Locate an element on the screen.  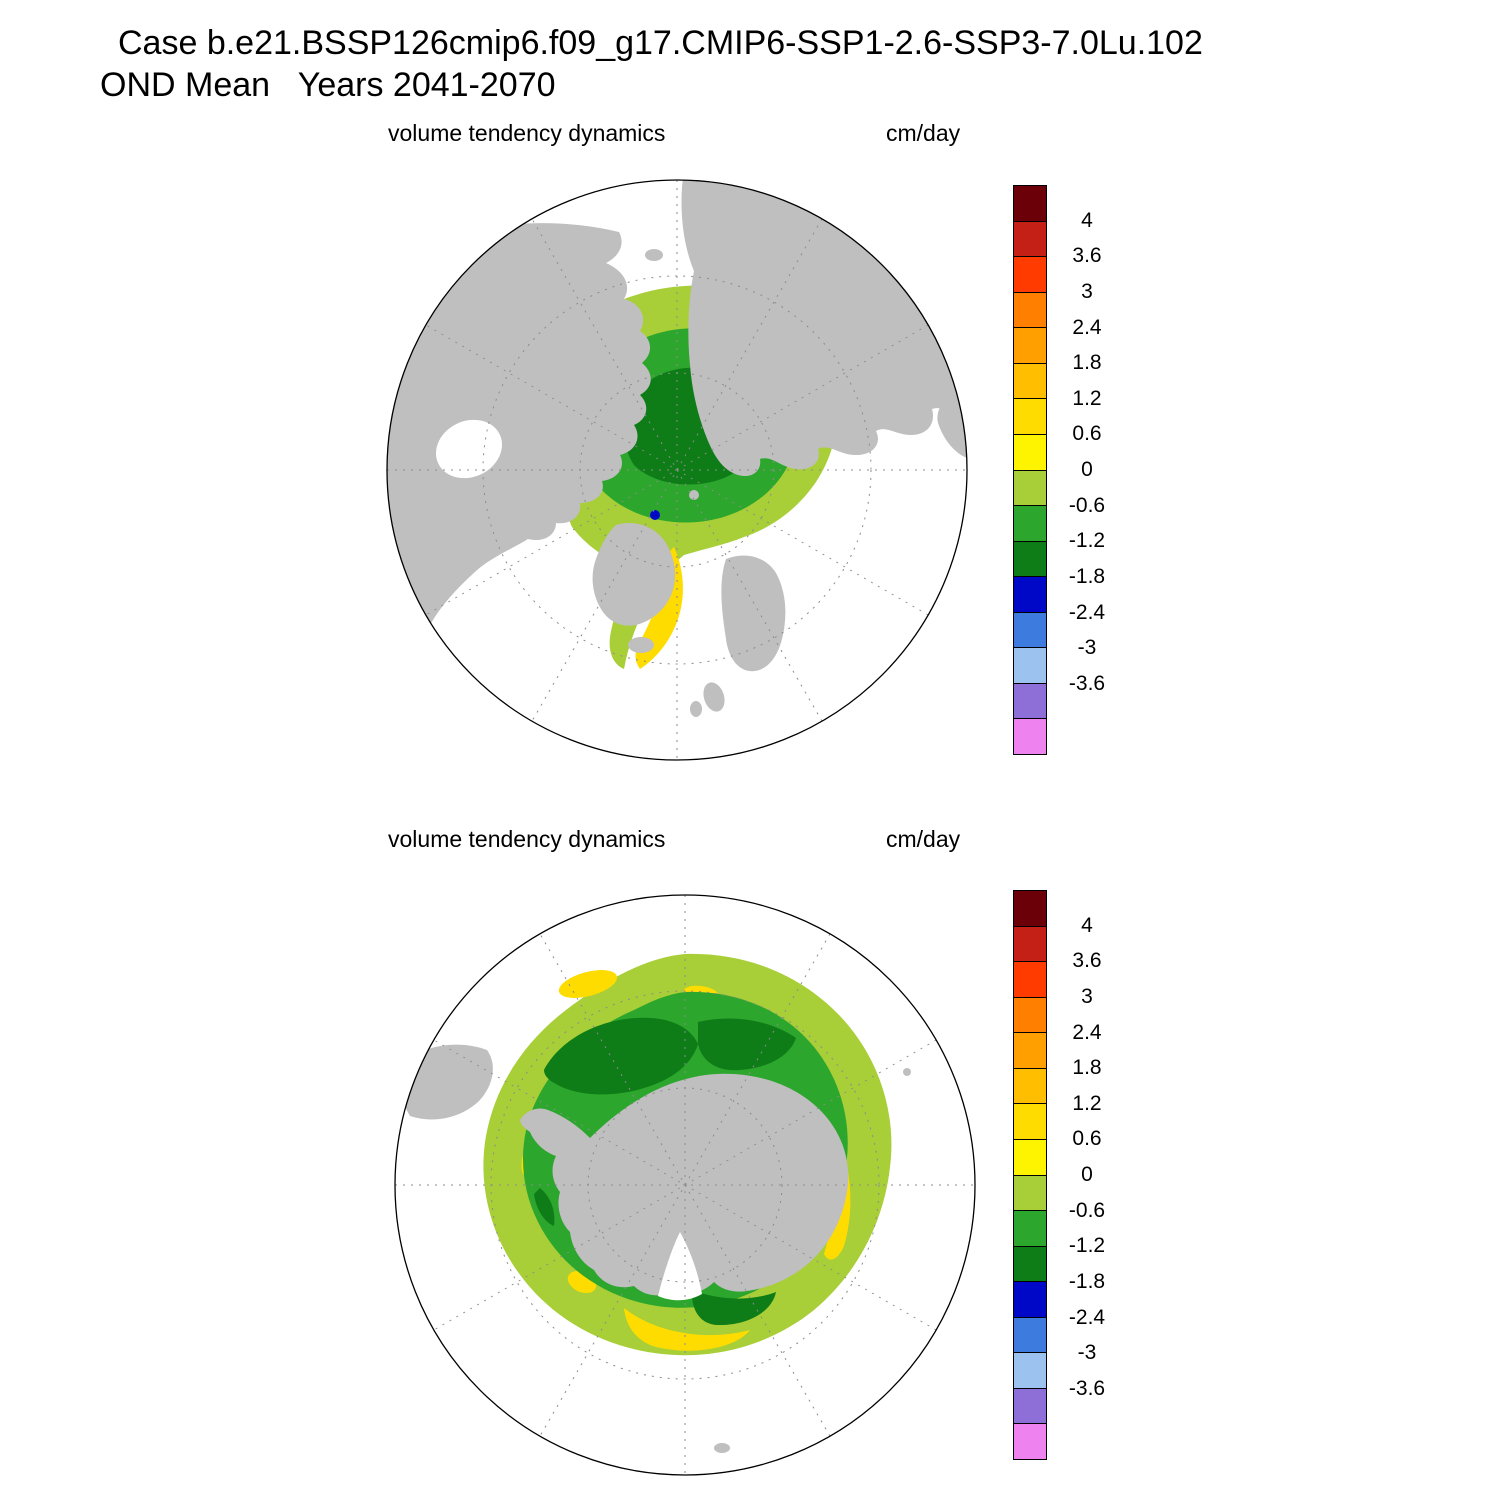
north-panel-units: cm/day is located at coordinates (923, 133).